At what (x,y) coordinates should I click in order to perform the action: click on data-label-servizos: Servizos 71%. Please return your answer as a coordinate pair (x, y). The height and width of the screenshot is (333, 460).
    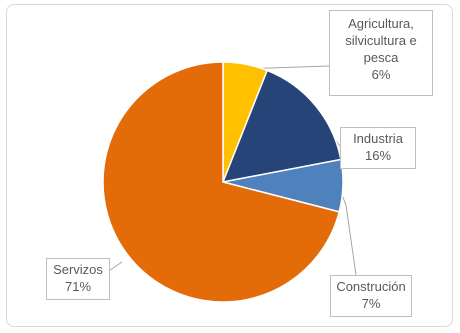
    Looking at the image, I should click on (78, 279).